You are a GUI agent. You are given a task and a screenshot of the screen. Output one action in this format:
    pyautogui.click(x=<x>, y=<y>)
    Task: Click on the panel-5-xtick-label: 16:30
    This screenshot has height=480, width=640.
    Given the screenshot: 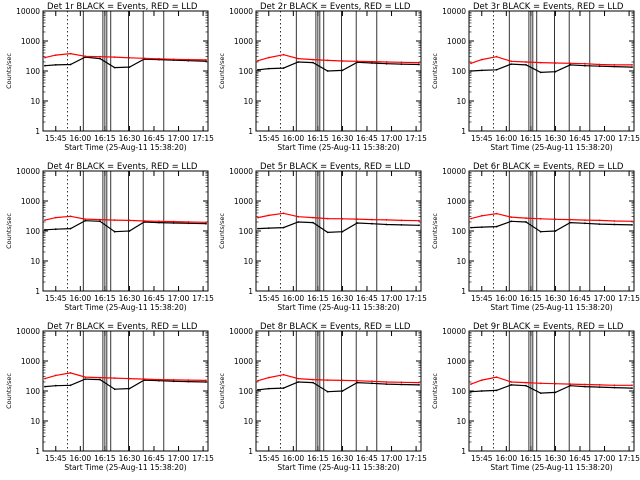 What is the action you would take?
    pyautogui.click(x=343, y=298)
    